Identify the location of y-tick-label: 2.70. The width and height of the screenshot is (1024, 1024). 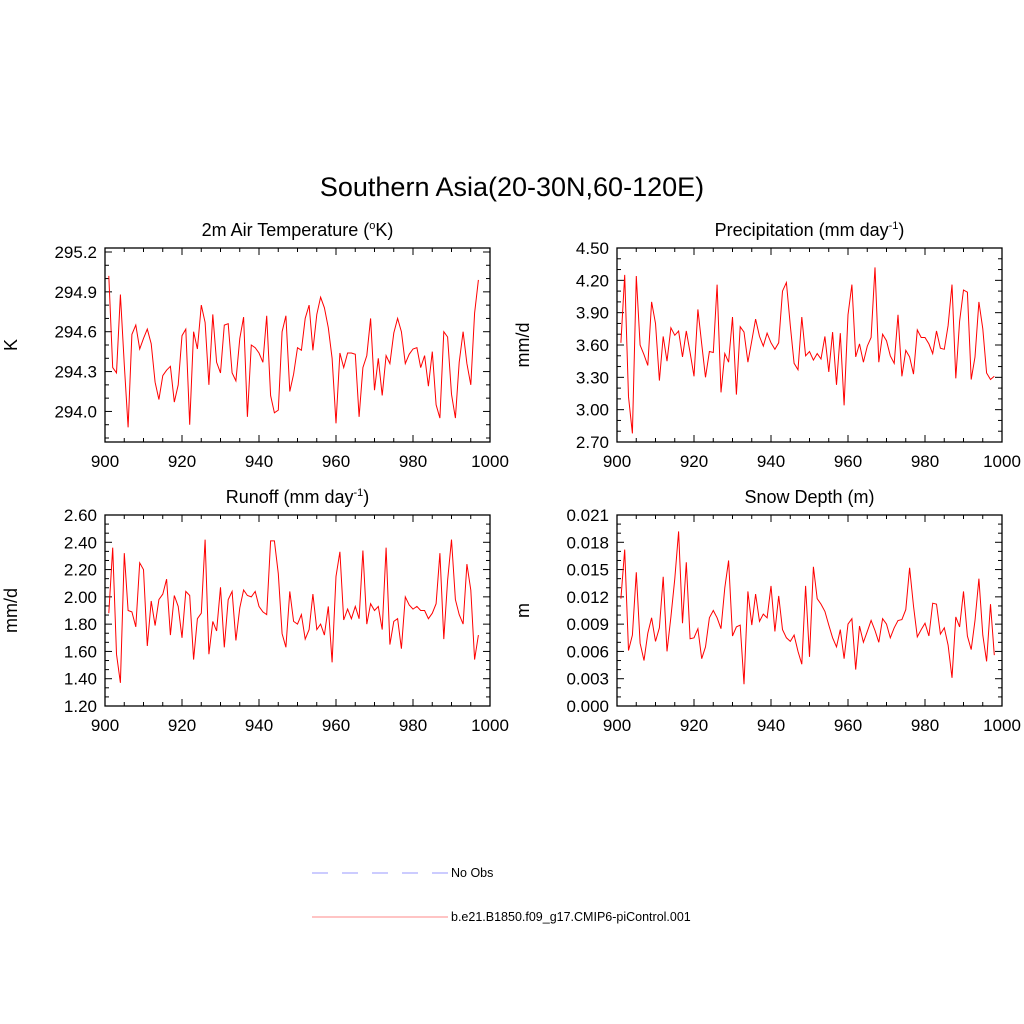
(592, 442).